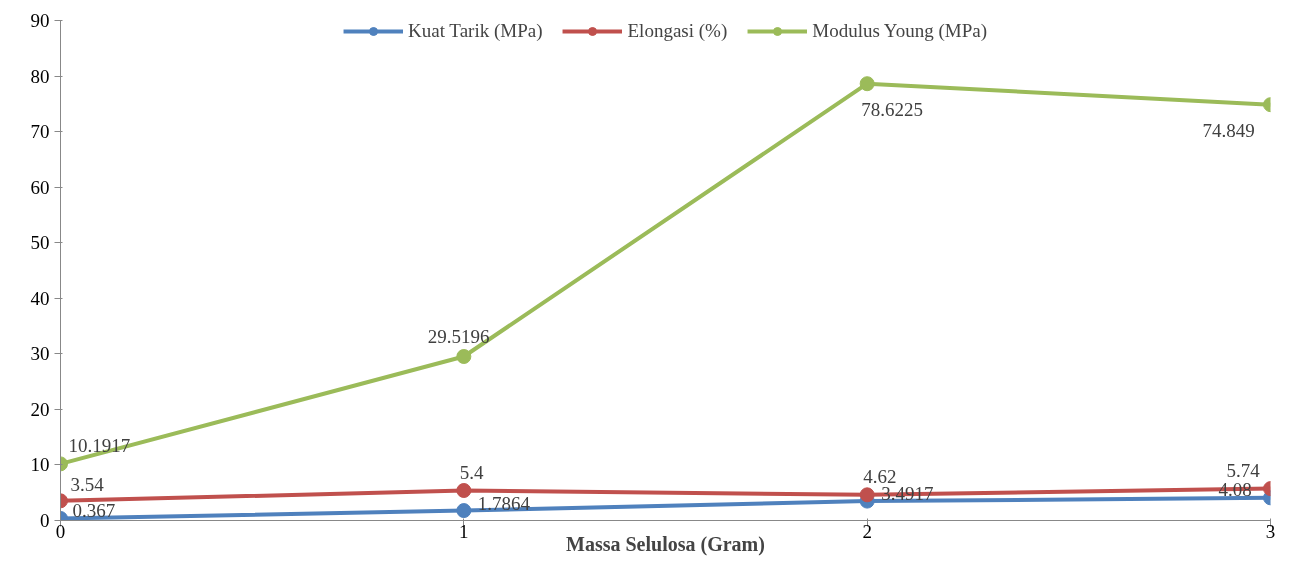 The width and height of the screenshot is (1312, 566). Describe the element at coordinates (1270, 531) in the screenshot. I see `x-tick-label: 3` at that location.